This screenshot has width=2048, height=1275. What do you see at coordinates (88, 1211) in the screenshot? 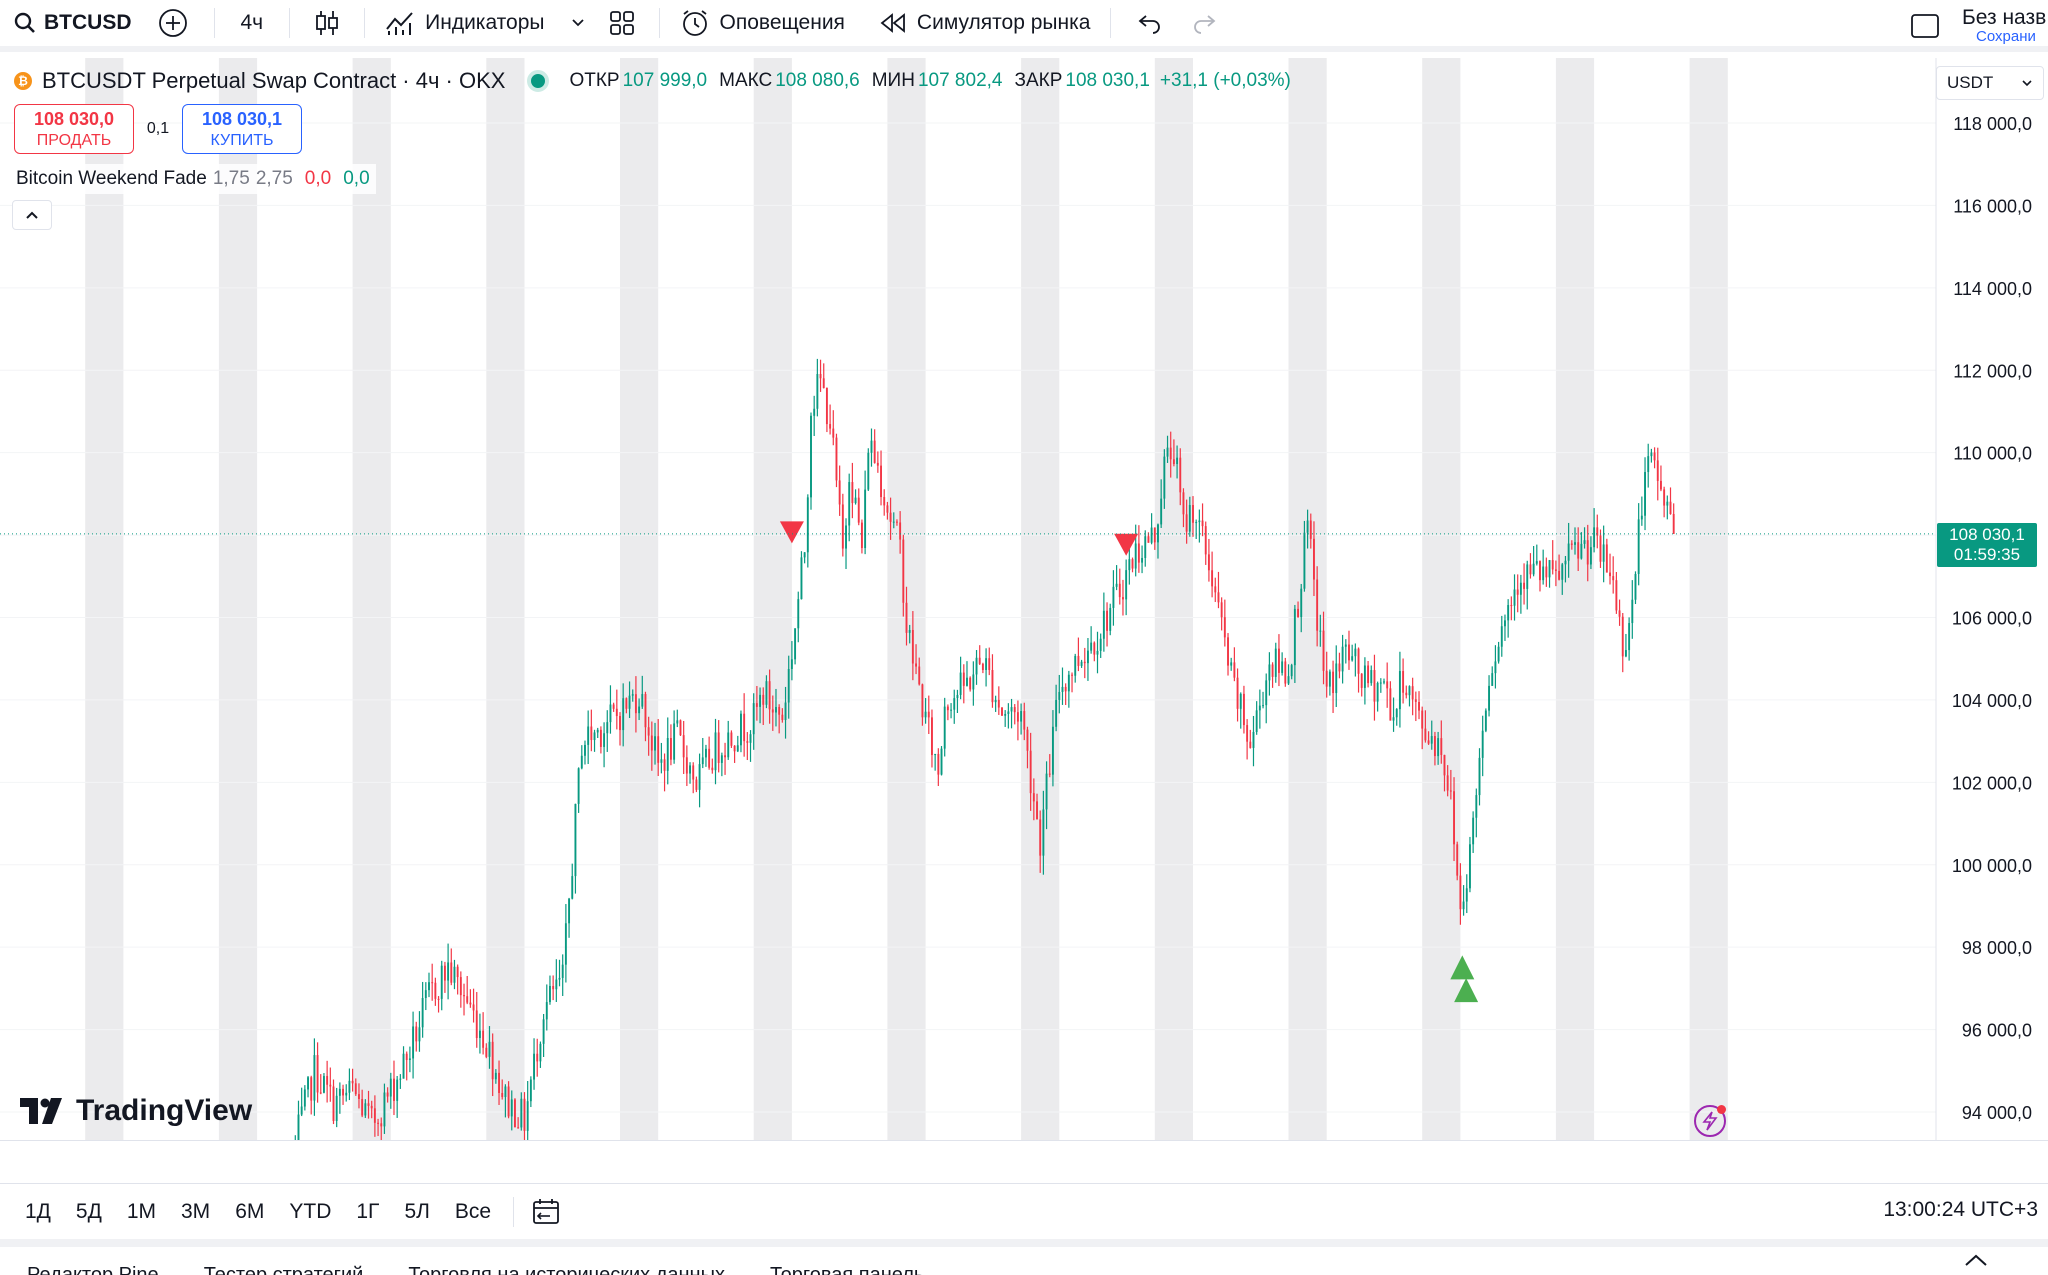
I see `range-5d-button: 5Д` at bounding box center [88, 1211].